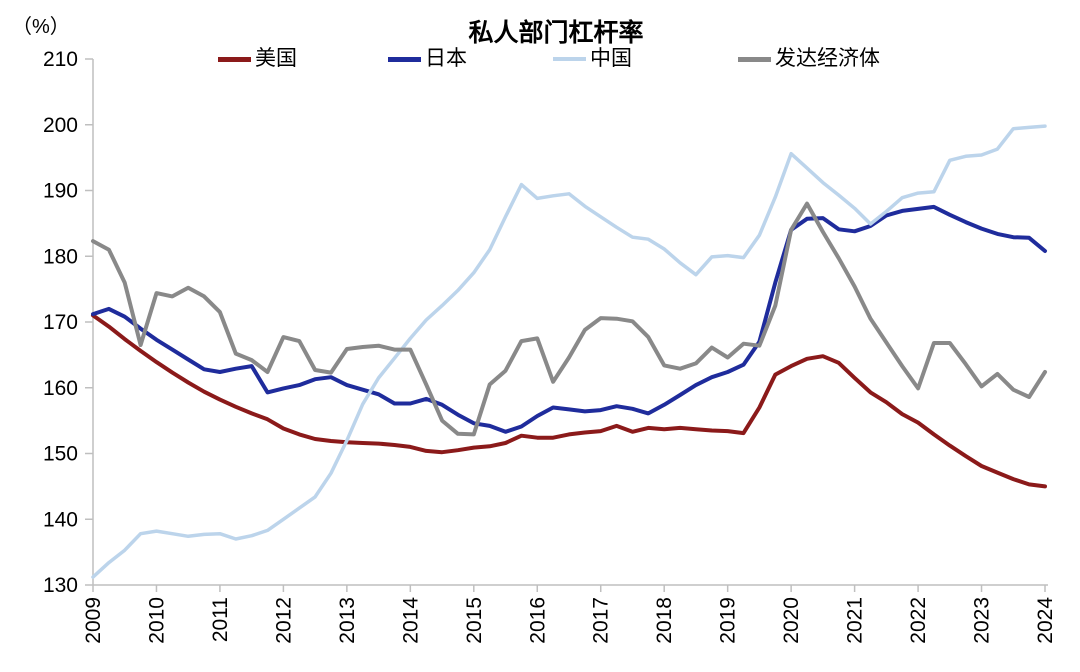 This screenshot has width=1080, height=672. What do you see at coordinates (474, 620) in the screenshot?
I see `x-tick-label: 2015` at bounding box center [474, 620].